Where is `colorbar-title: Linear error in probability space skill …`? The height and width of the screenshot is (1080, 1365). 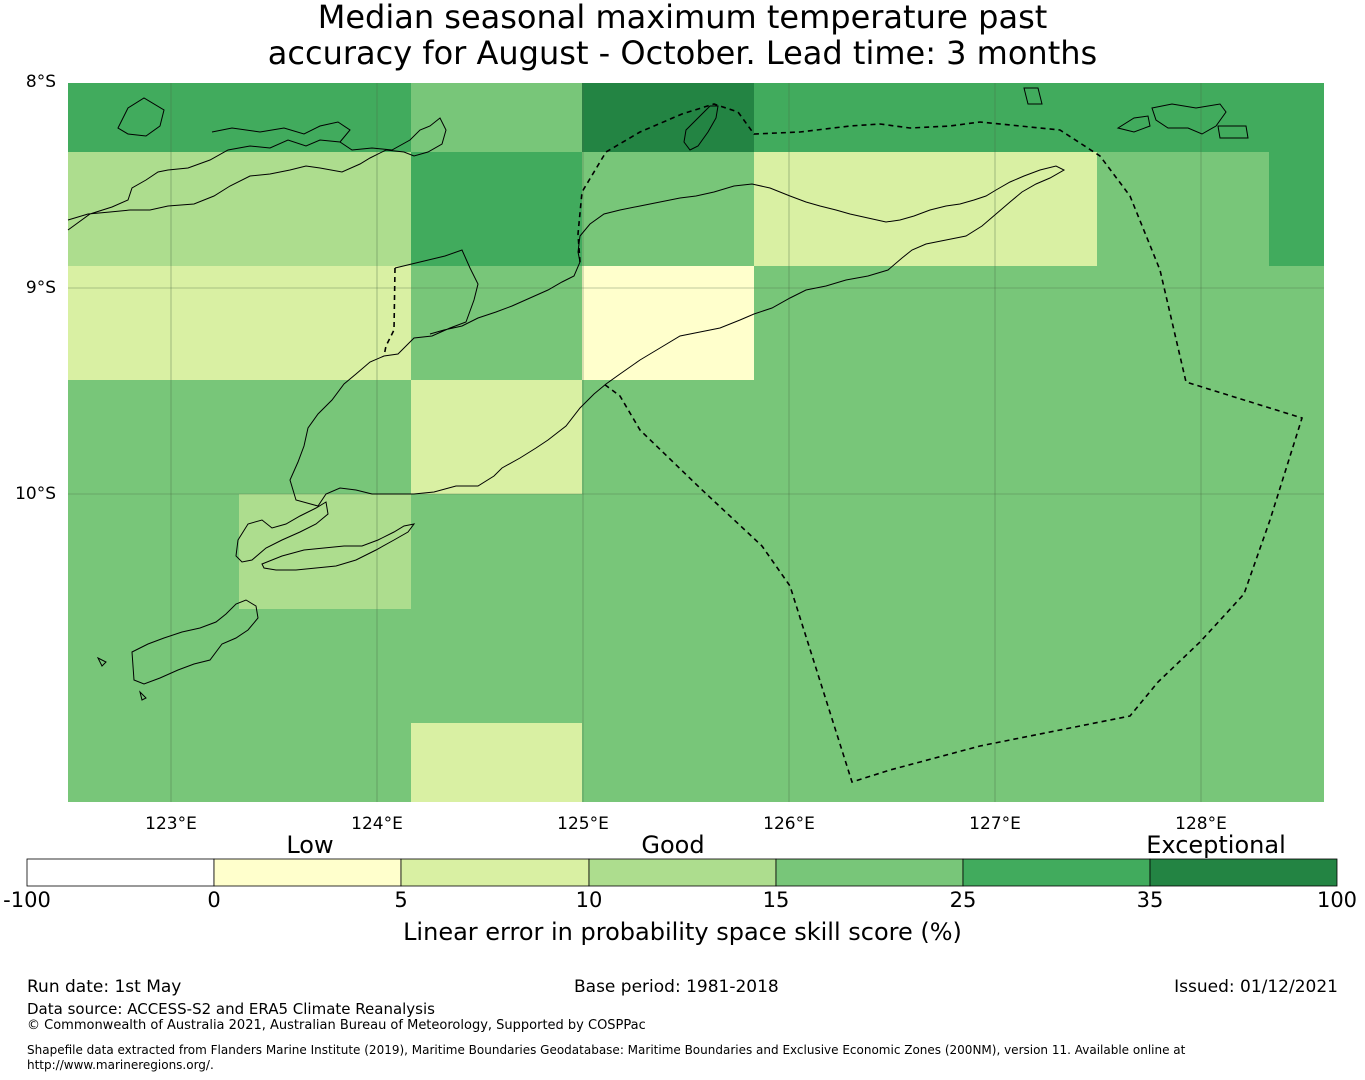
colorbar-title: Linear error in probability space skill … is located at coordinates (682, 932).